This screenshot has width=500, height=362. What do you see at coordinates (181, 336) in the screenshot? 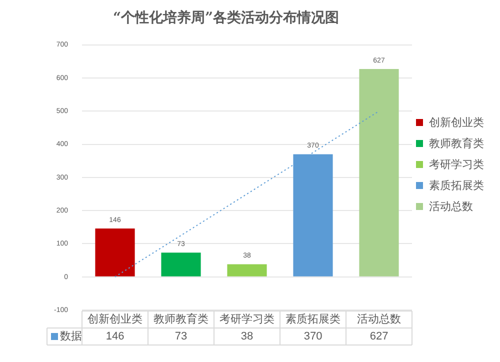
I see `data-label: 73` at bounding box center [181, 336].